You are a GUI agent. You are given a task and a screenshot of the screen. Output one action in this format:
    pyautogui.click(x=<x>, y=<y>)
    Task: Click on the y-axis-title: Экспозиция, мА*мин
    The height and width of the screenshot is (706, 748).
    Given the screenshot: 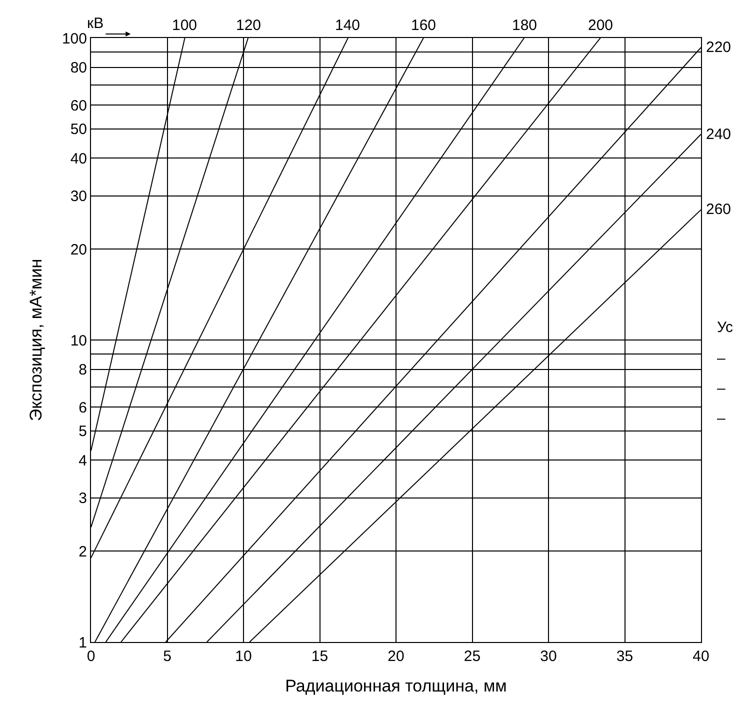 What is the action you would take?
    pyautogui.click(x=36, y=340)
    